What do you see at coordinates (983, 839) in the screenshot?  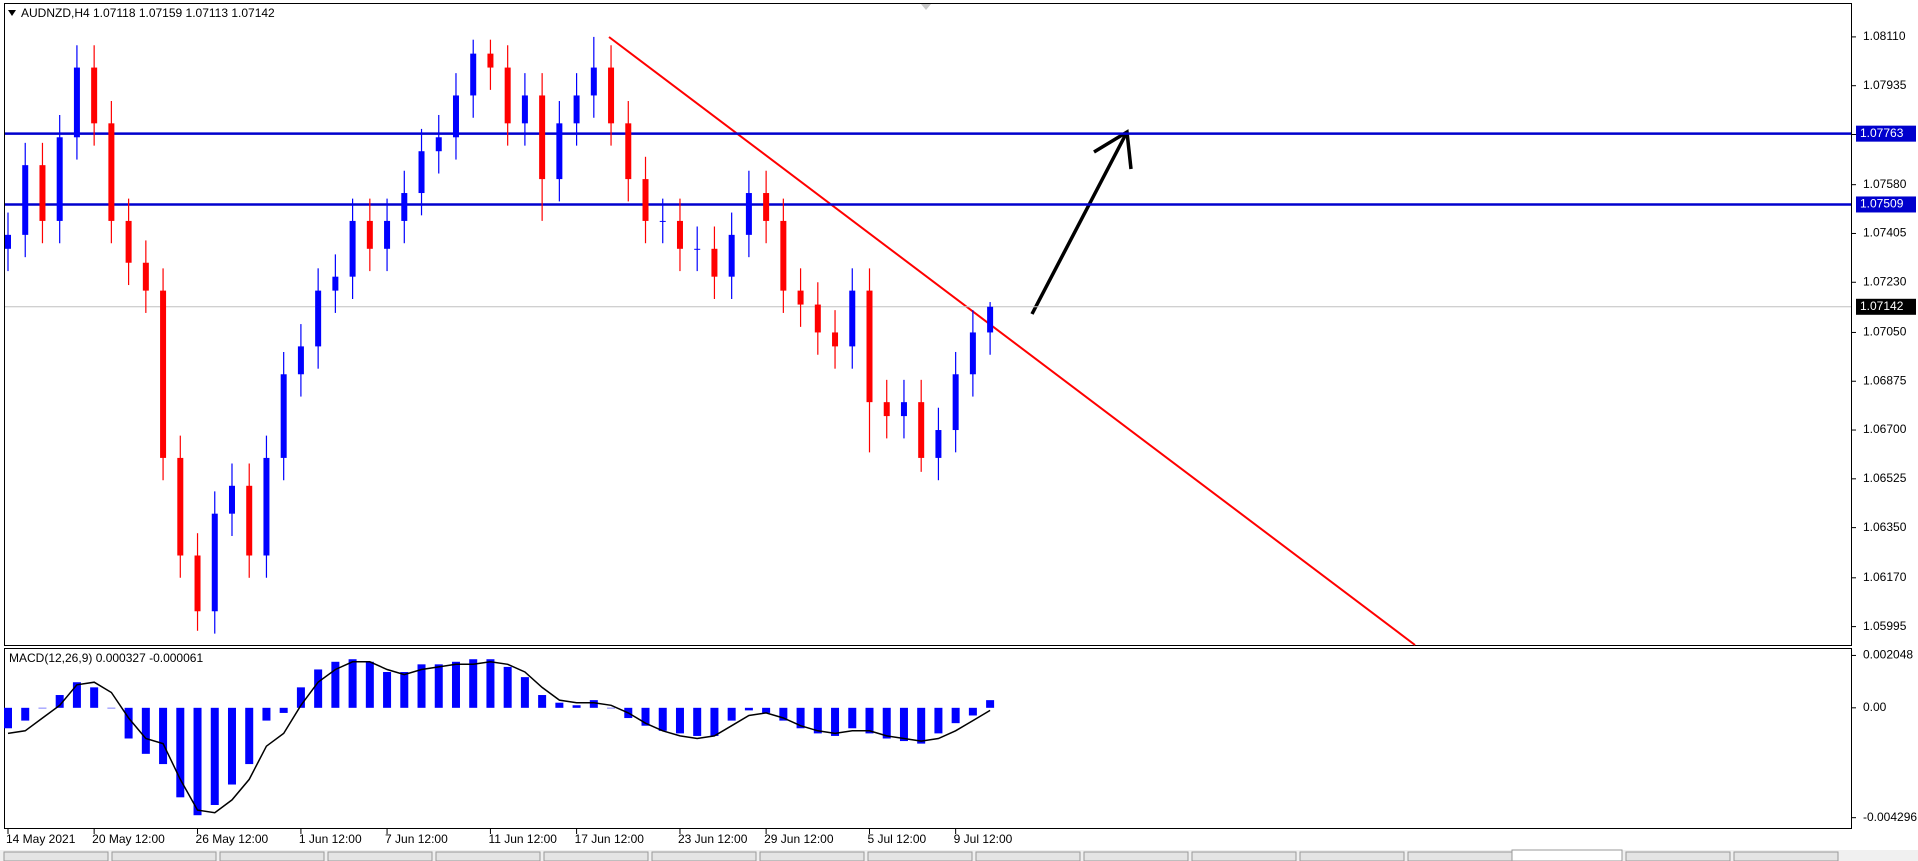 I see `x-tick-label: 9 Jul 12:00` at bounding box center [983, 839].